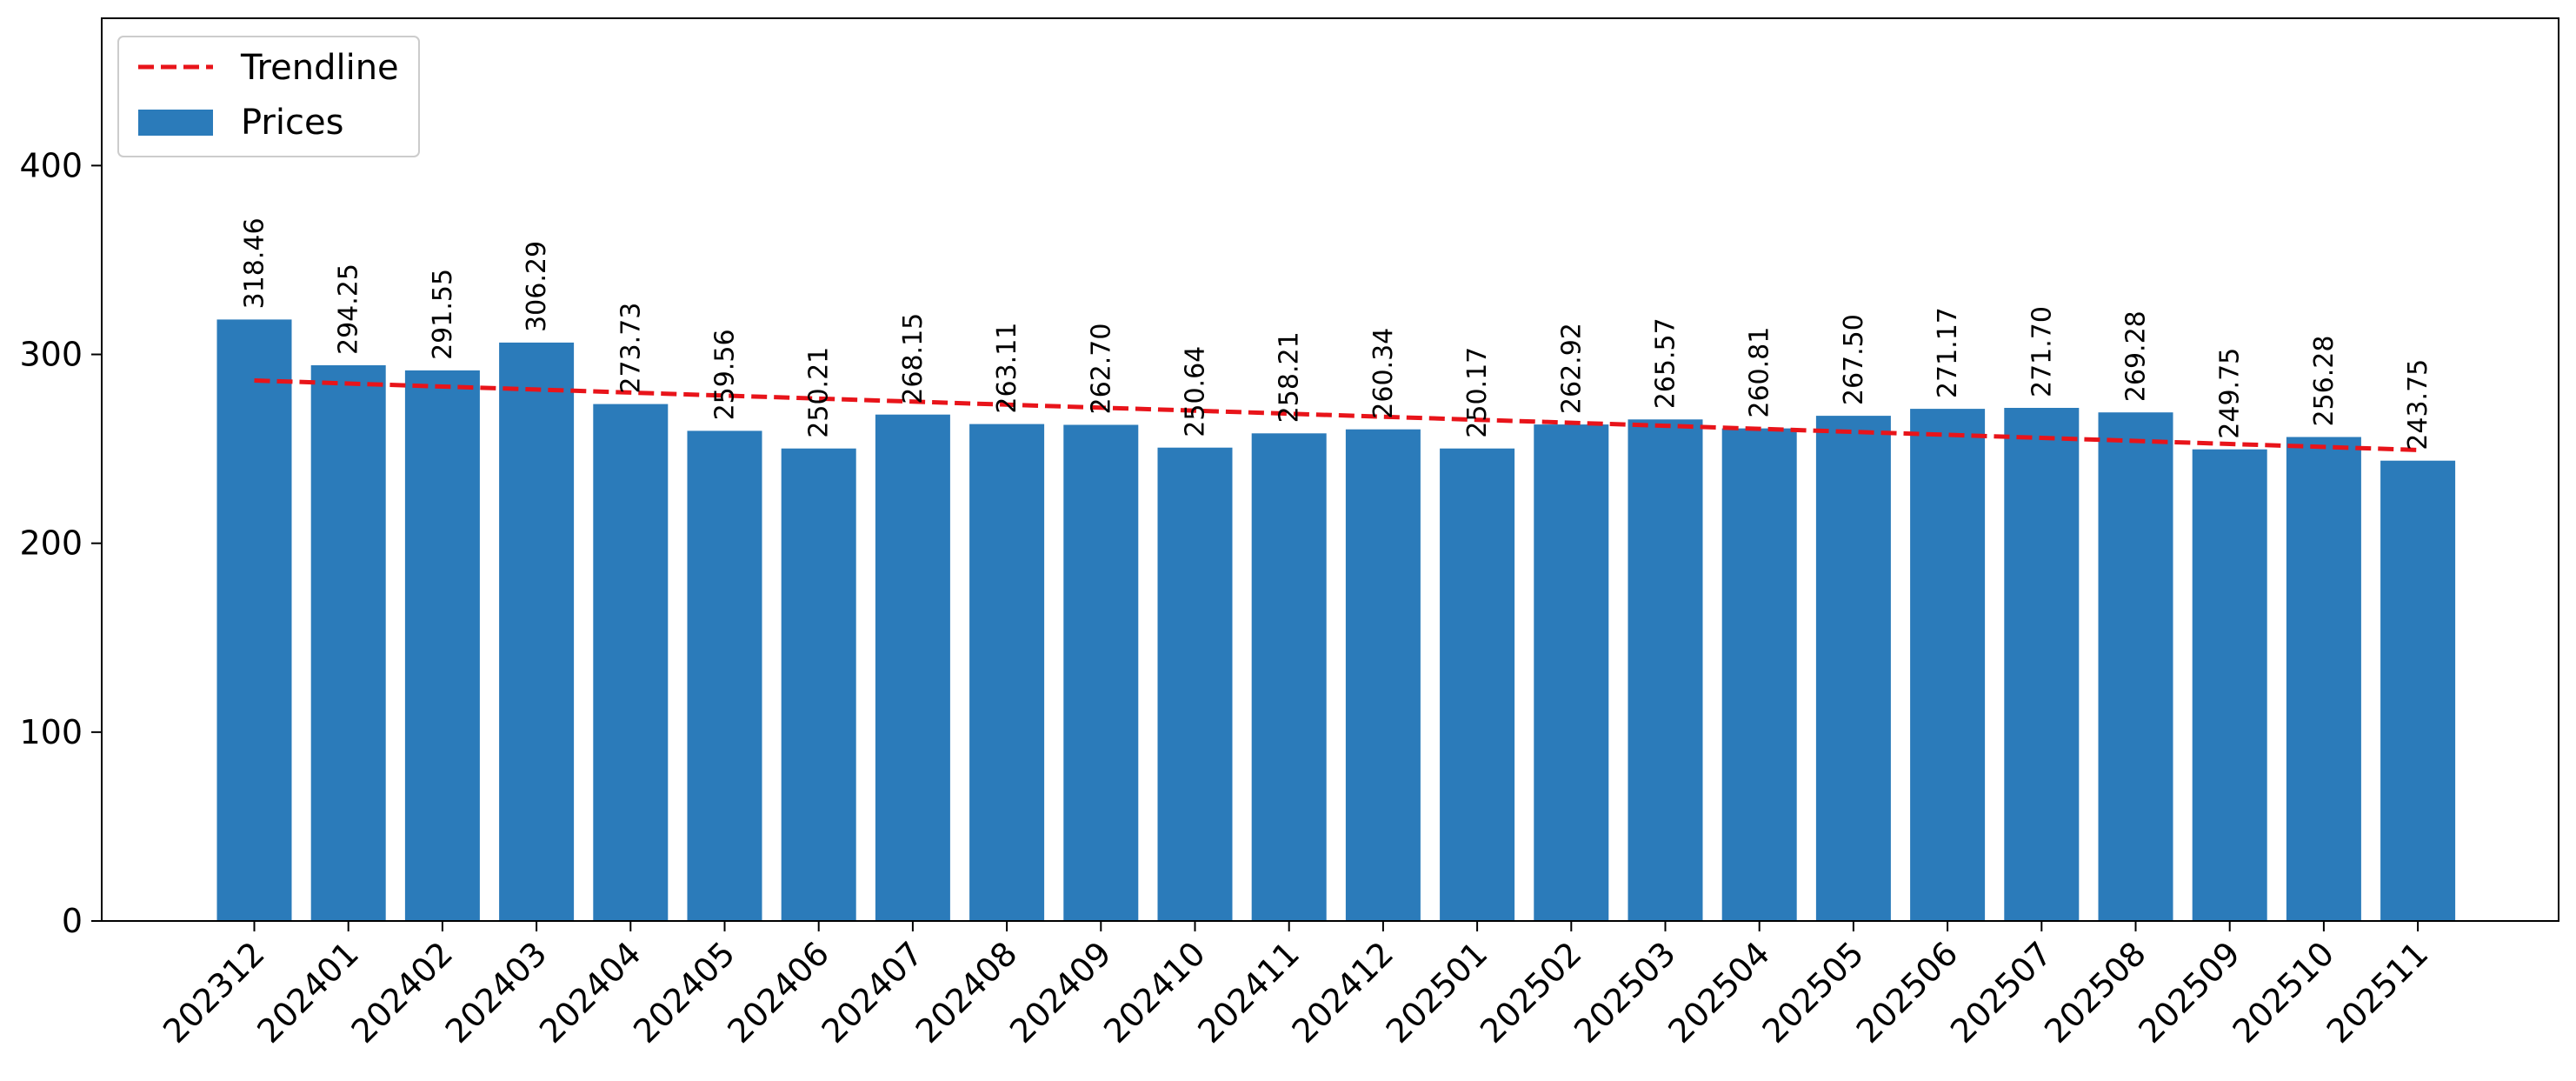 The height and width of the screenshot is (1081, 2576). What do you see at coordinates (1290, 377) in the screenshot?
I see `bar-value-label: 258.21` at bounding box center [1290, 377].